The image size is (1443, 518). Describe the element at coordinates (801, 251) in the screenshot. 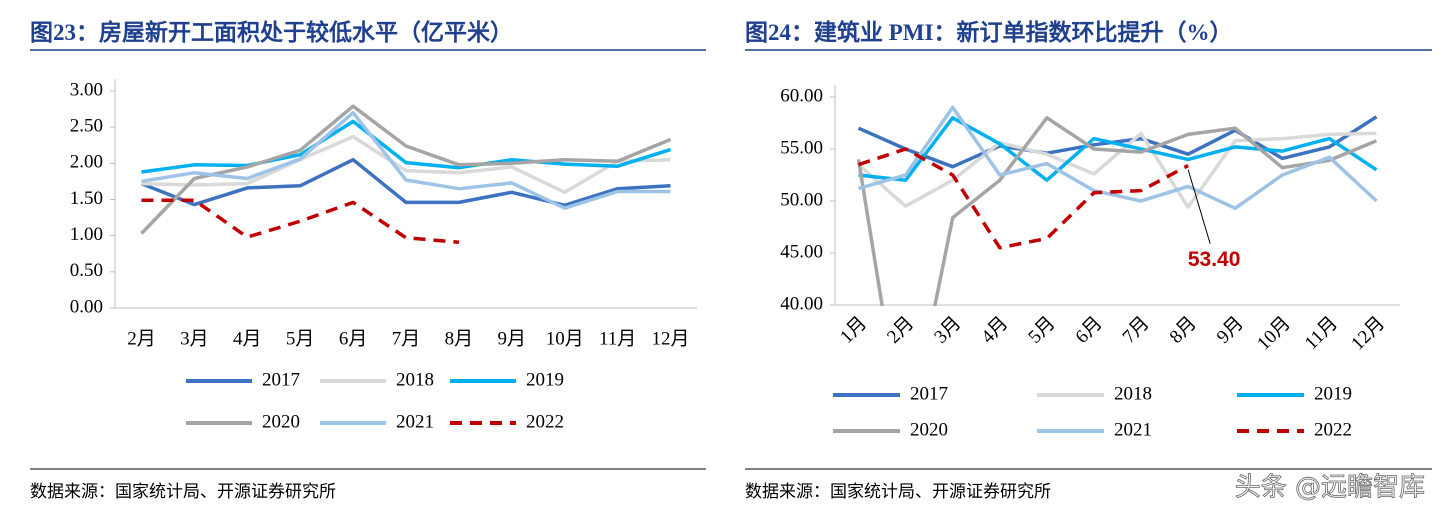

I see `y-tick-label: 45.00` at that location.